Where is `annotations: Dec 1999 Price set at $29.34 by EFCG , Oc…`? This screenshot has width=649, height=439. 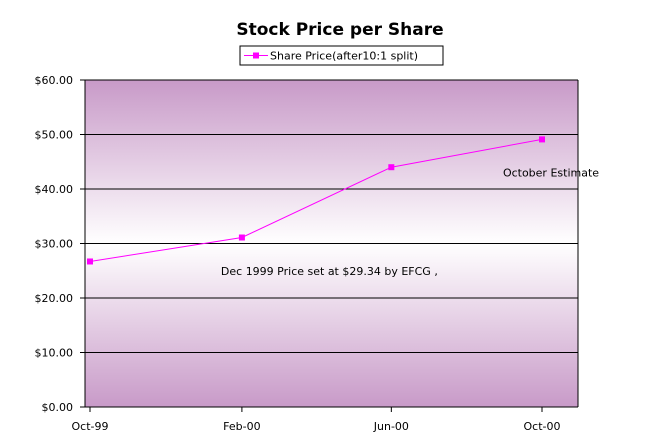 annotations: Dec 1999 Price set at $29.34 by EFCG , Oc… is located at coordinates (410, 222).